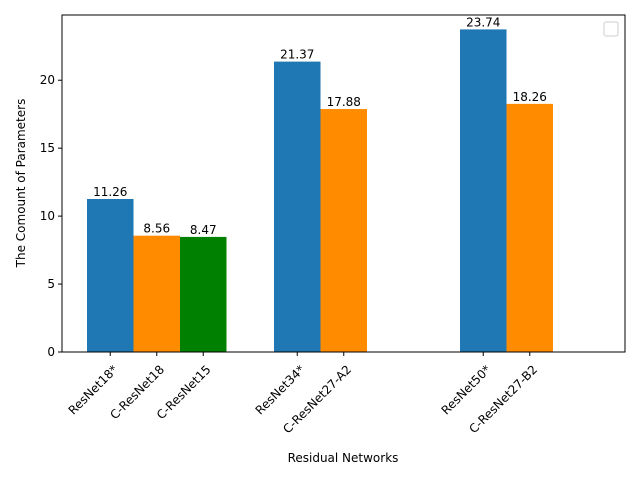 This screenshot has height=480, width=640. Describe the element at coordinates (21, 184) in the screenshot. I see `y-axis-title: The Comount of Parameters` at that location.